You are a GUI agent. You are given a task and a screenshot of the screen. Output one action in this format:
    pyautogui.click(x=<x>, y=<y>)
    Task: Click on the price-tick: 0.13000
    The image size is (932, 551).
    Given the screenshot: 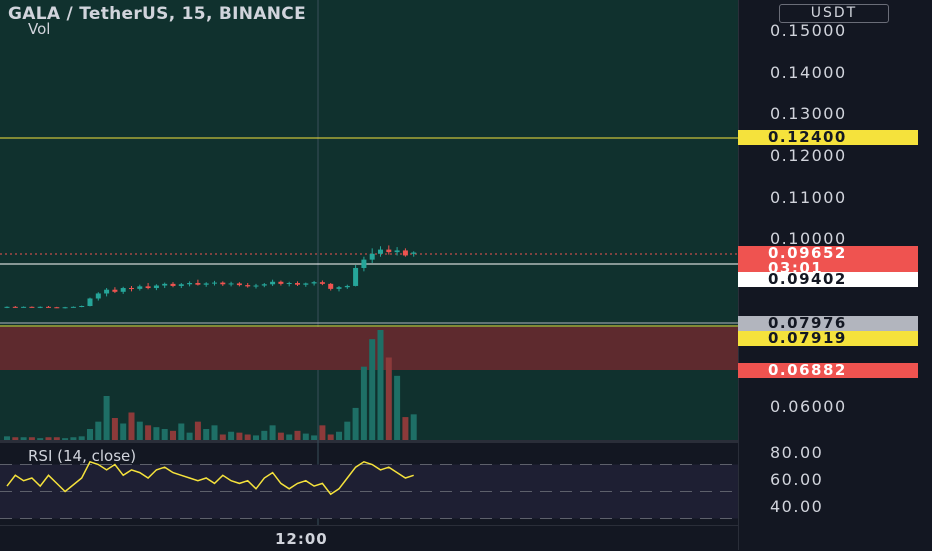 What is the action you would take?
    pyautogui.click(x=808, y=113)
    